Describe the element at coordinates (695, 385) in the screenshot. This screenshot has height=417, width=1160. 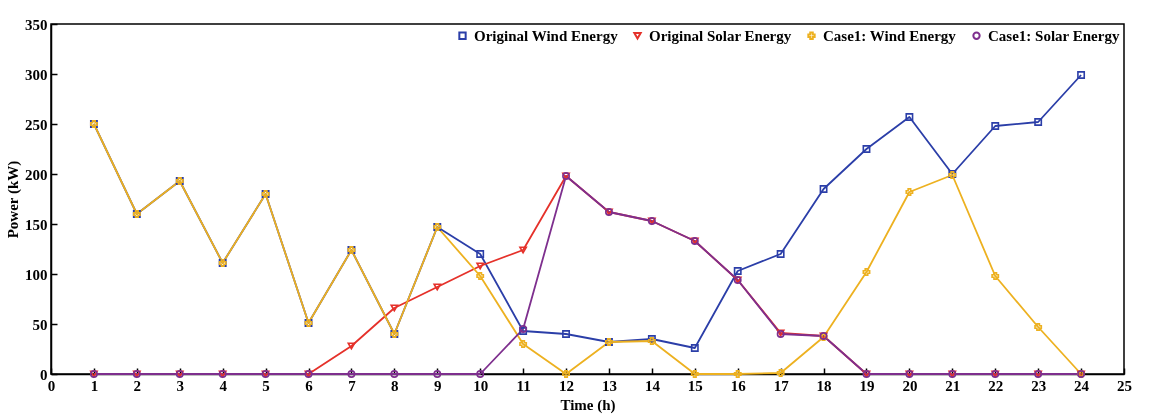
I see `x-tick-label: 15` at that location.